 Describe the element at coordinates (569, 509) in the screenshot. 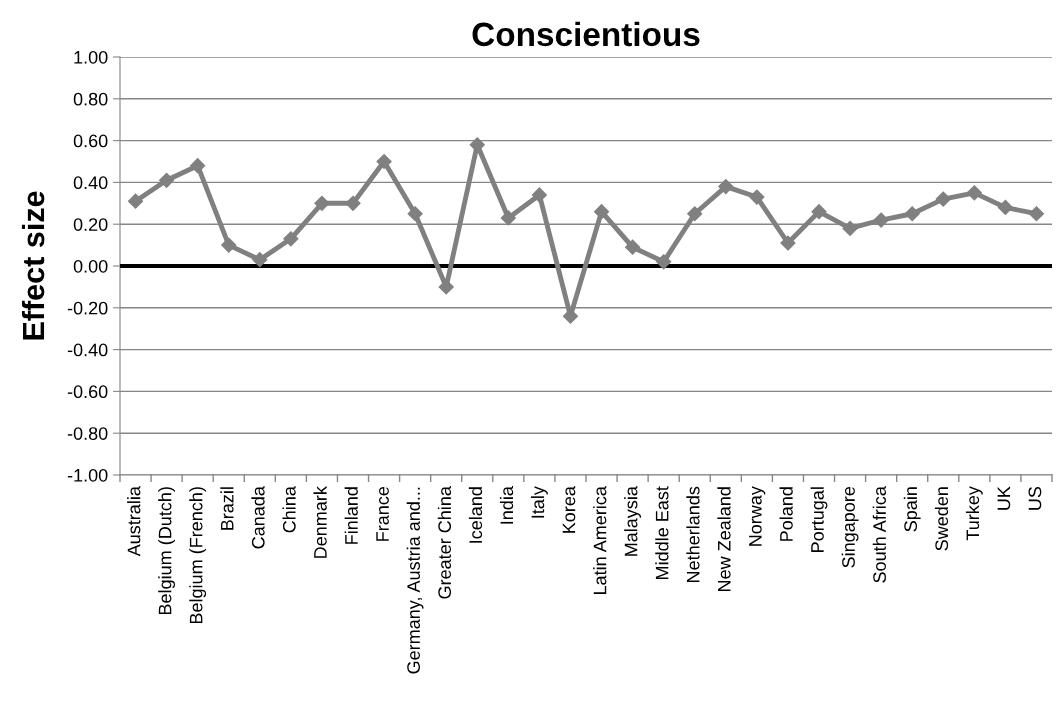

I see `x-tick-label: Korea` at that location.